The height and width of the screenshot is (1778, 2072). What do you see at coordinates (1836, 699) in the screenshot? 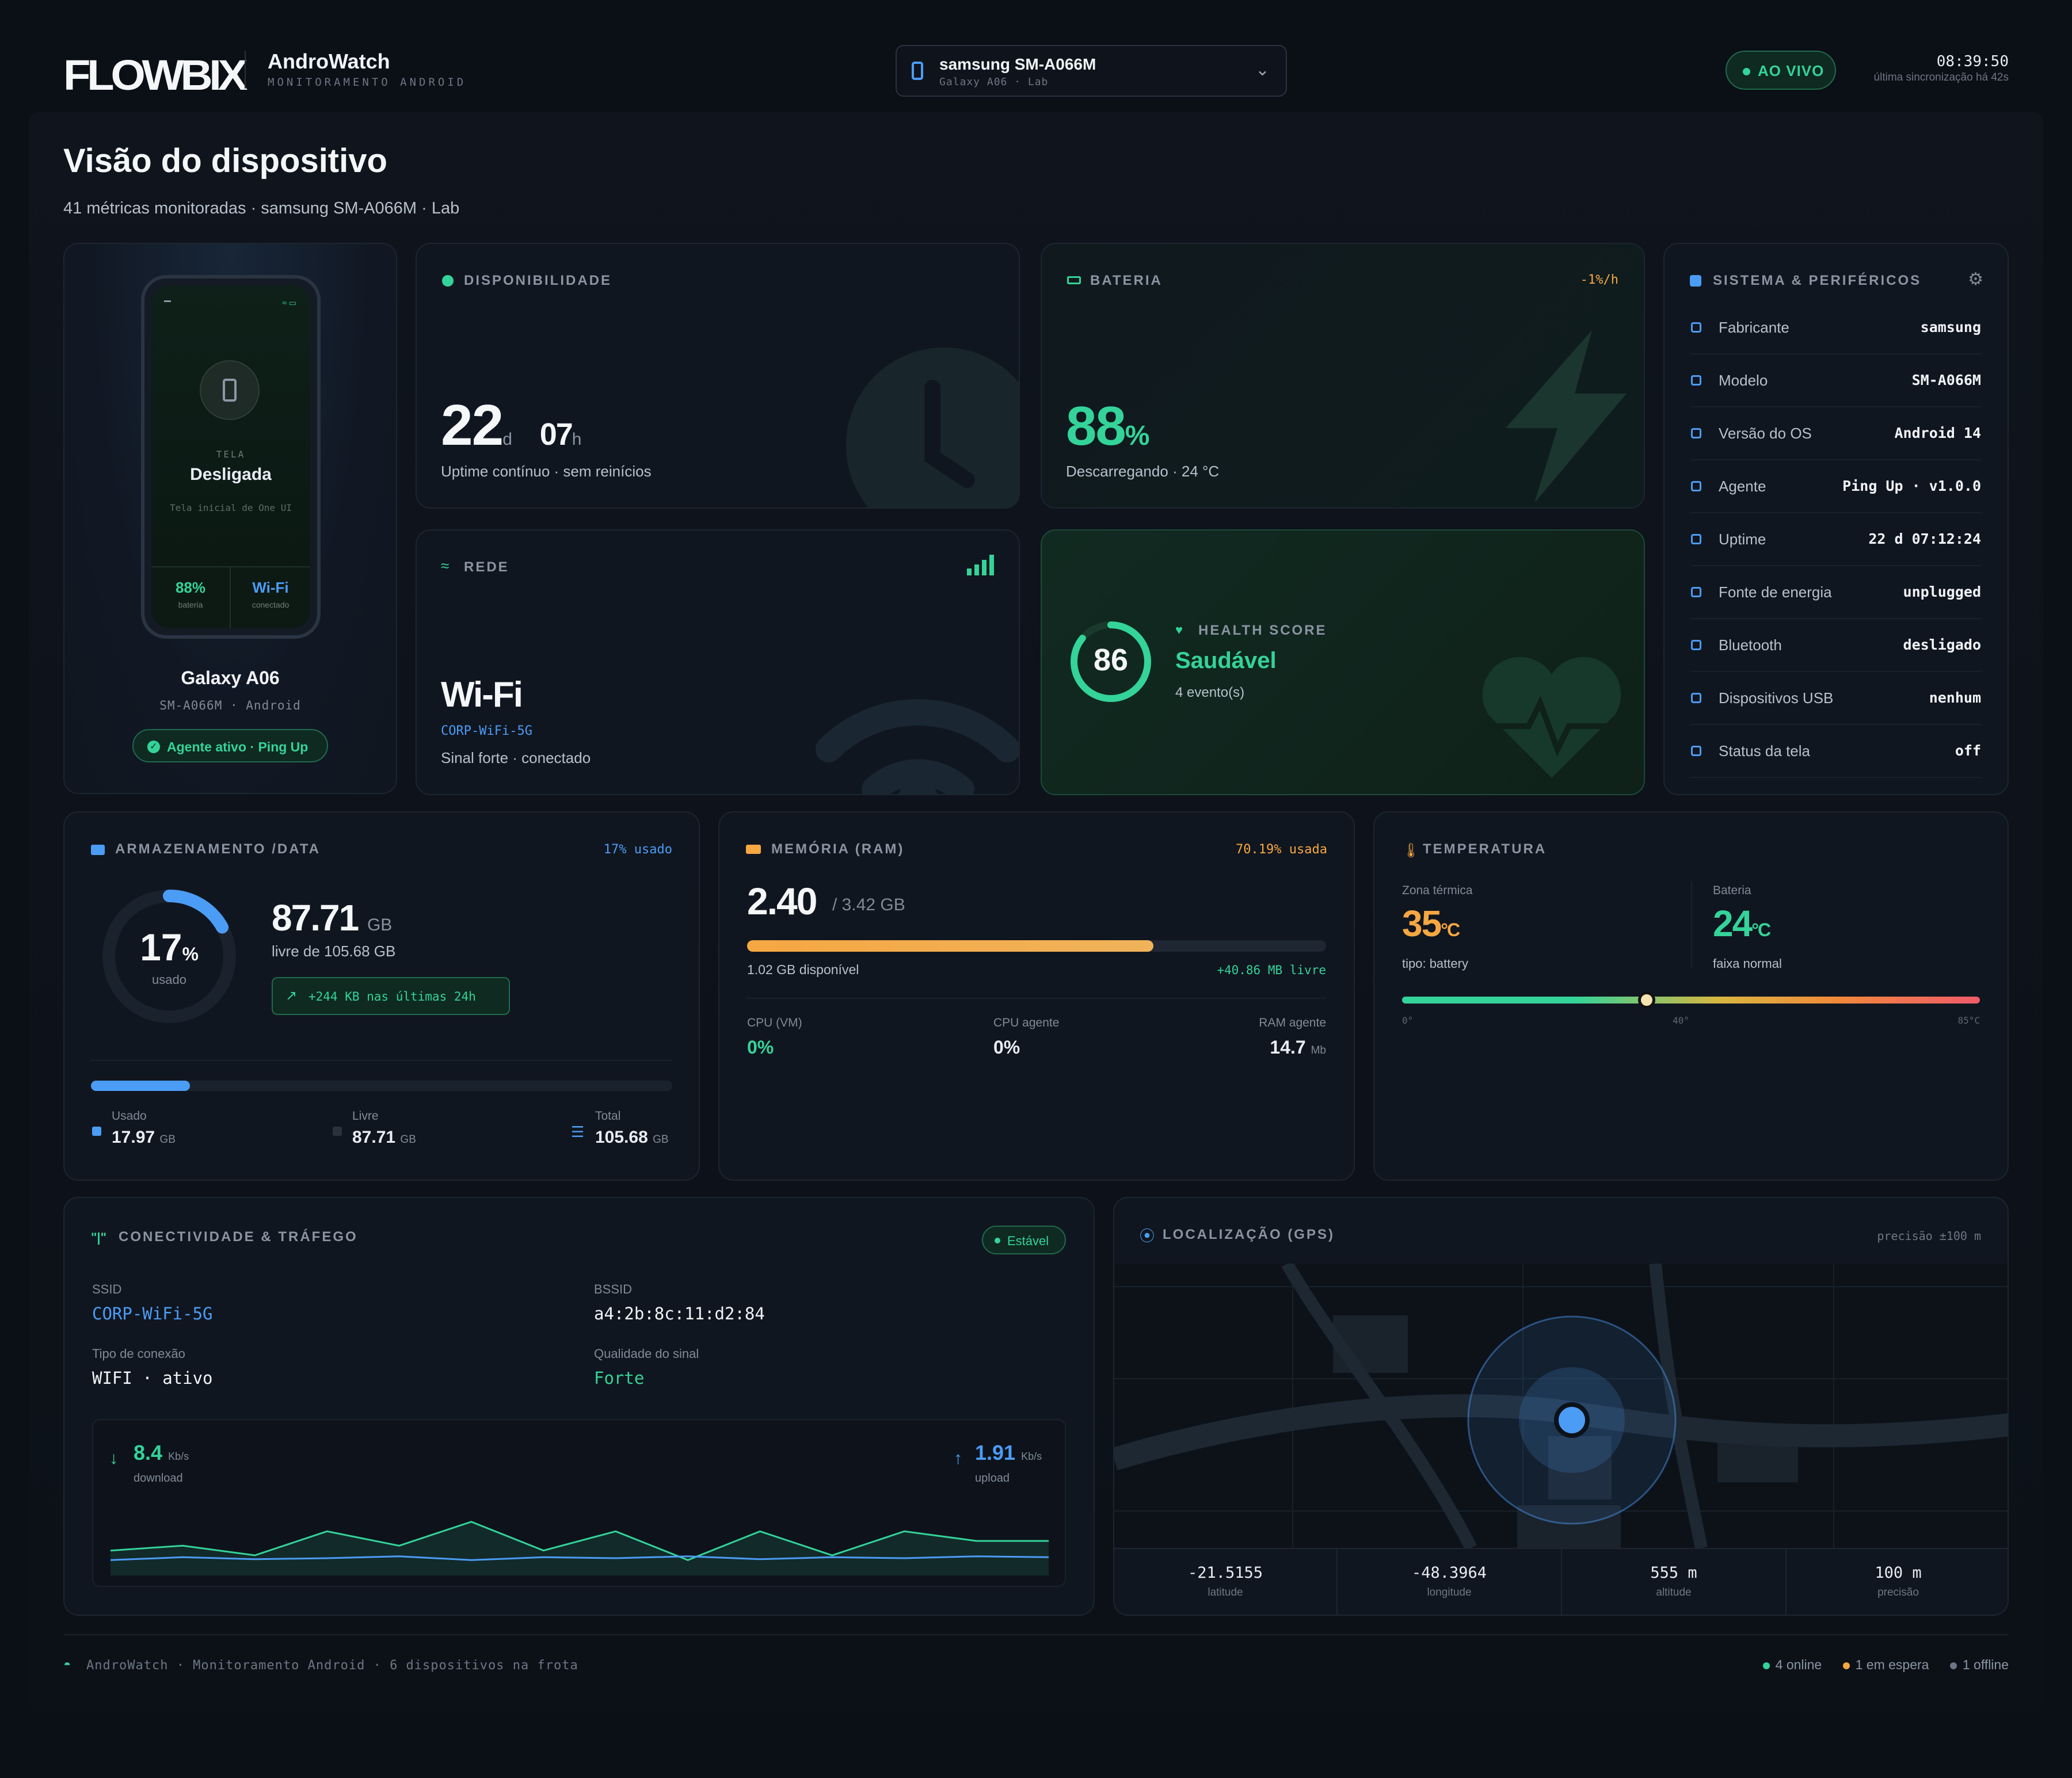
I see `system-row: Dispositivos USB nenhum` at bounding box center [1836, 699].